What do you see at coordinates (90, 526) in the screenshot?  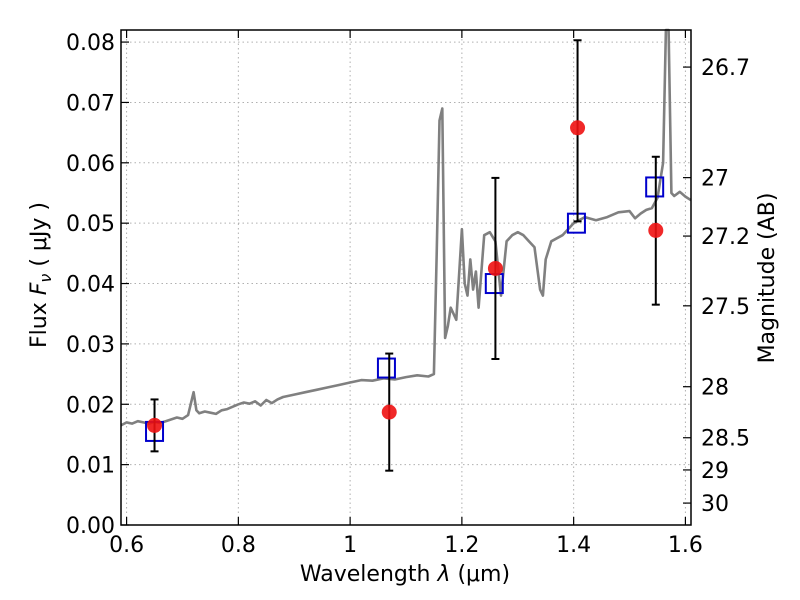 I see `y-tick-label: 0.00` at bounding box center [90, 526].